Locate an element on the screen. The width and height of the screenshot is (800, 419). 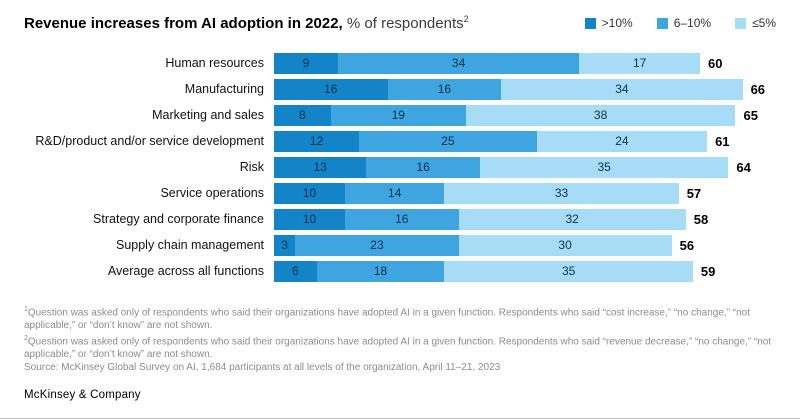
legend: >10% 6–10% ≤5% is located at coordinates (680, 22).